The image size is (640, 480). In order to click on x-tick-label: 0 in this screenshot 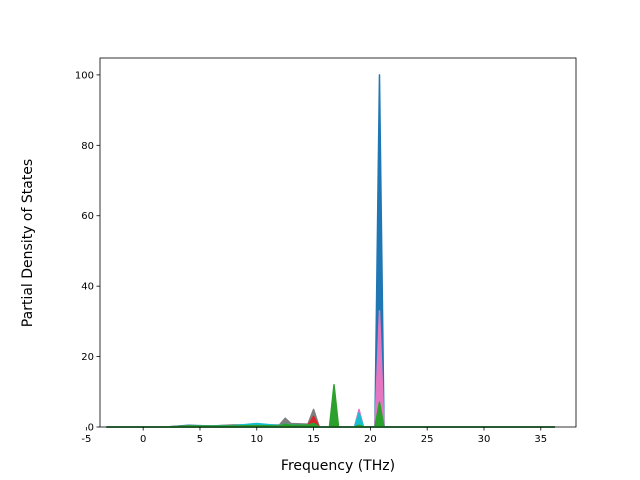, I will do `click(143, 439)`.